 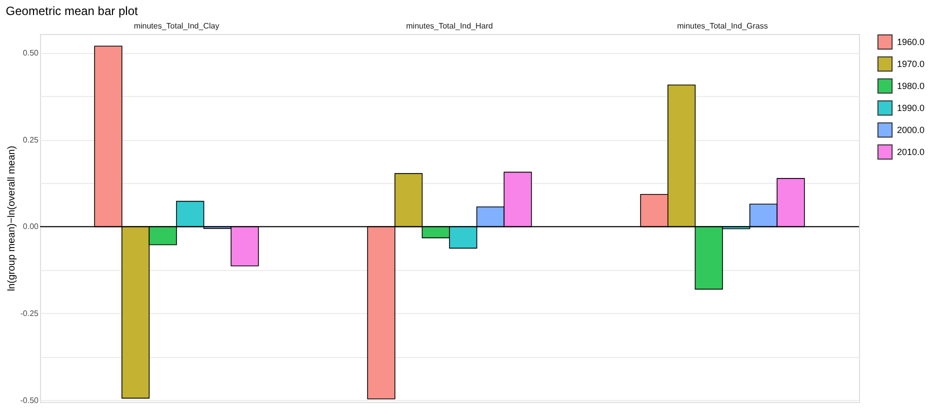 What do you see at coordinates (12, 219) in the screenshot?
I see `y-axis-title: ln(group mean)−ln(overall mean)` at bounding box center [12, 219].